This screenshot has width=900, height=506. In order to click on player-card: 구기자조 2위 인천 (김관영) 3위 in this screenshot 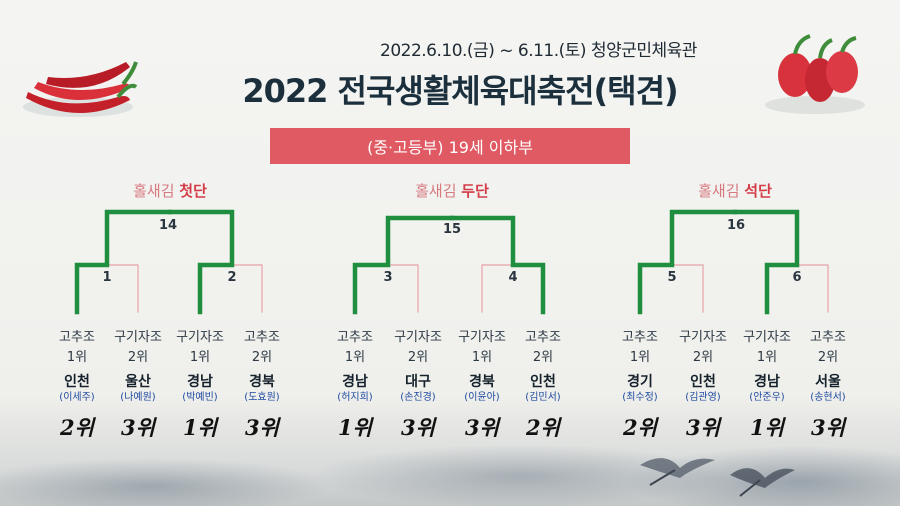, I will do `click(703, 386)`.